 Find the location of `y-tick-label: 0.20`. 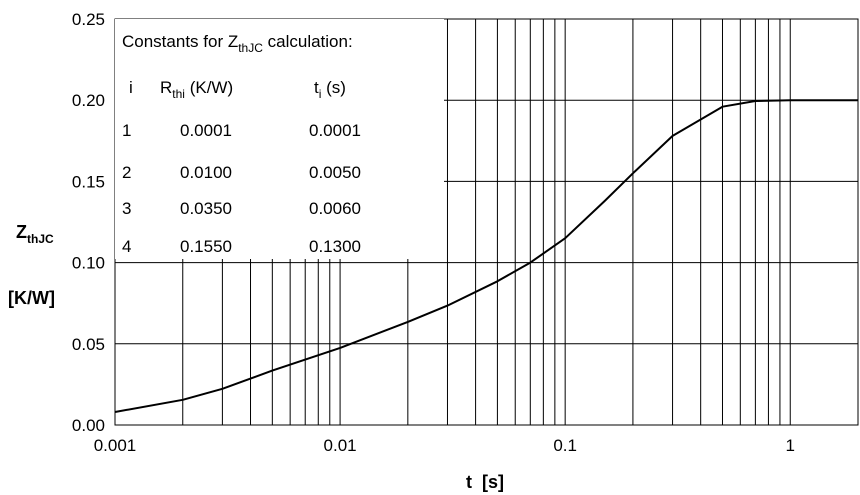

y-tick-label: 0.20 is located at coordinates (88, 100).